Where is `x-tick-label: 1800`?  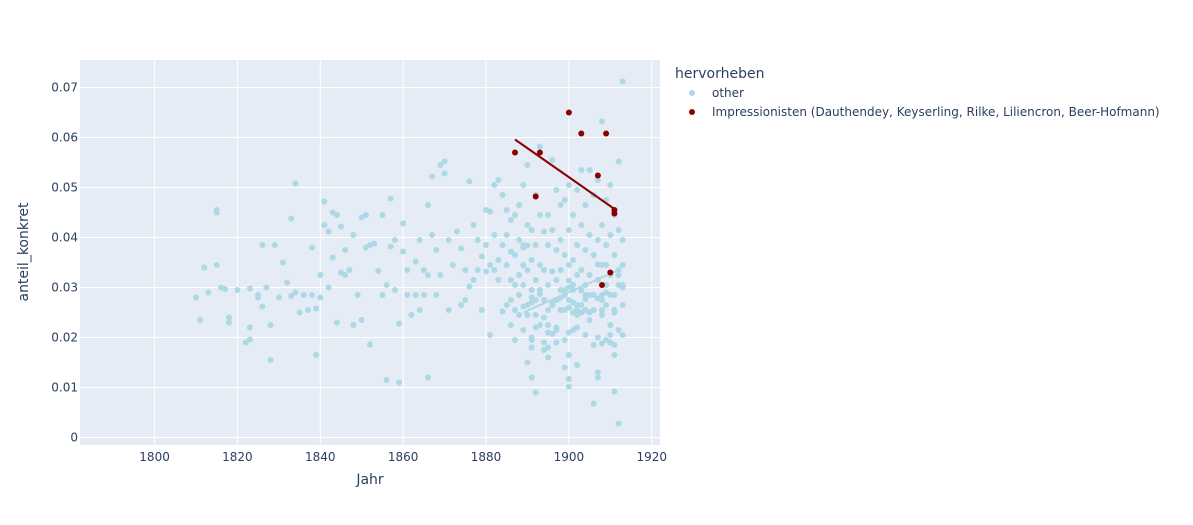 x-tick-label: 1800 is located at coordinates (154, 457).